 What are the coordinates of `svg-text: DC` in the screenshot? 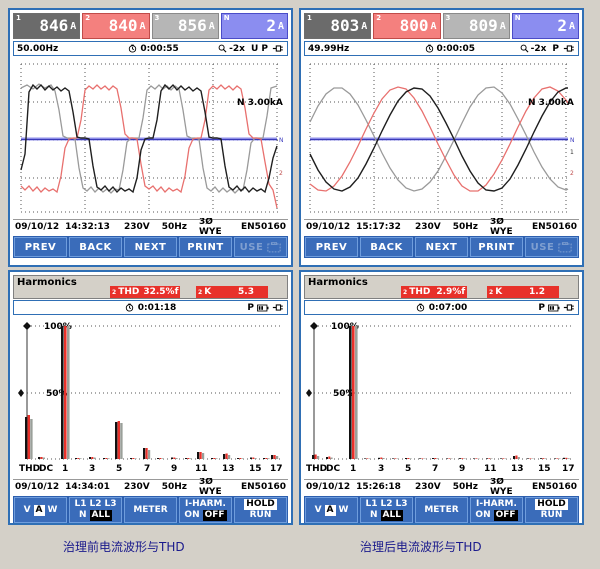 It's located at (333, 469).